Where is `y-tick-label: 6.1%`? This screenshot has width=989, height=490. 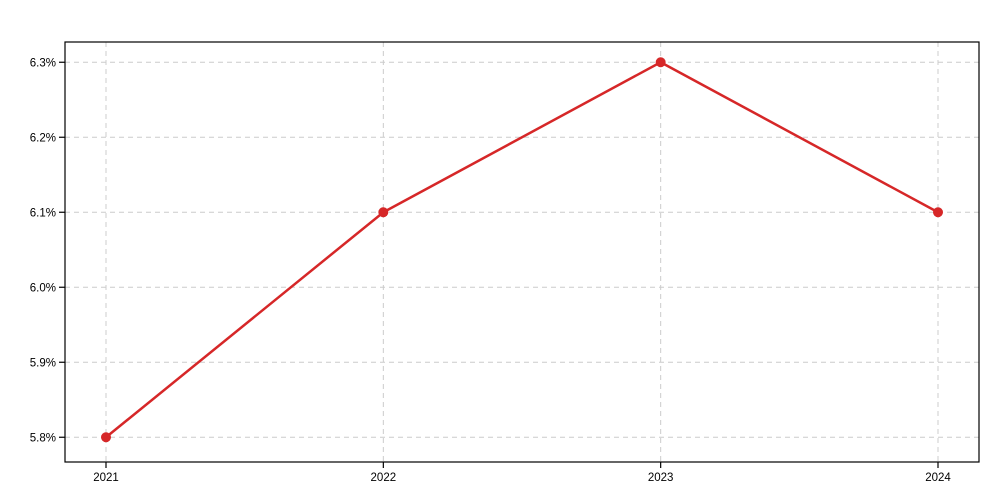 y-tick-label: 6.1% is located at coordinates (43, 213).